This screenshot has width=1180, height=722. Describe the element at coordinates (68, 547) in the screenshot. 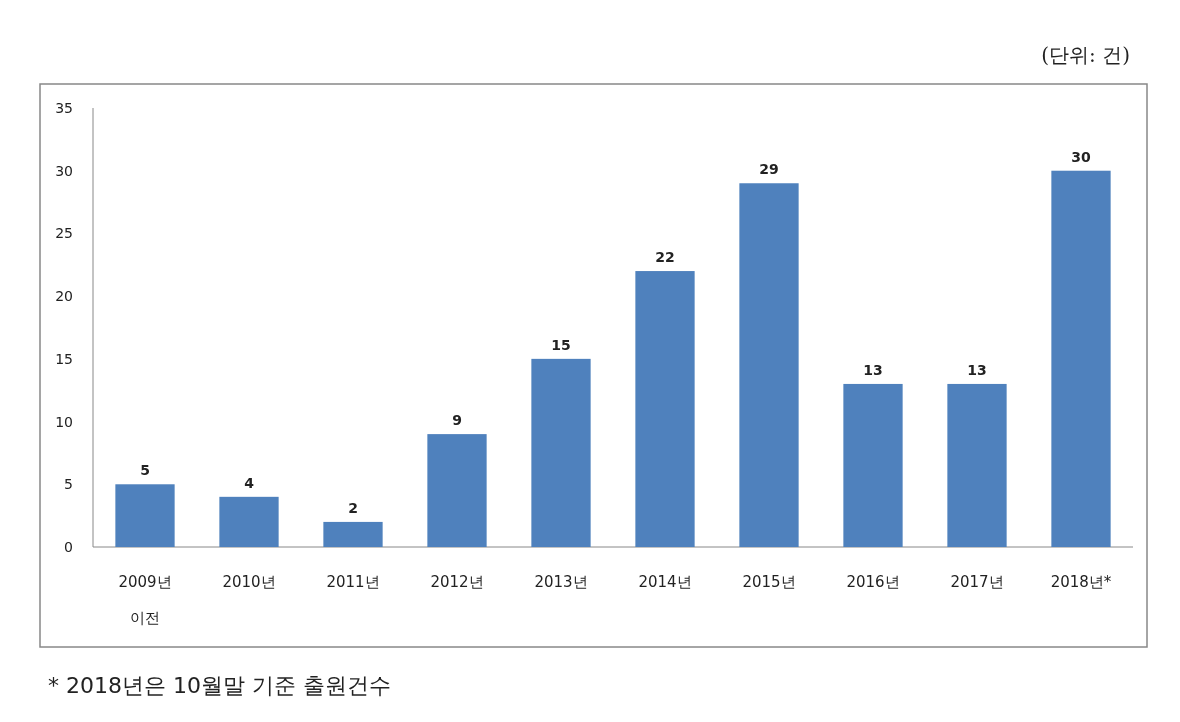

I see `y-tick-label: 0` at that location.